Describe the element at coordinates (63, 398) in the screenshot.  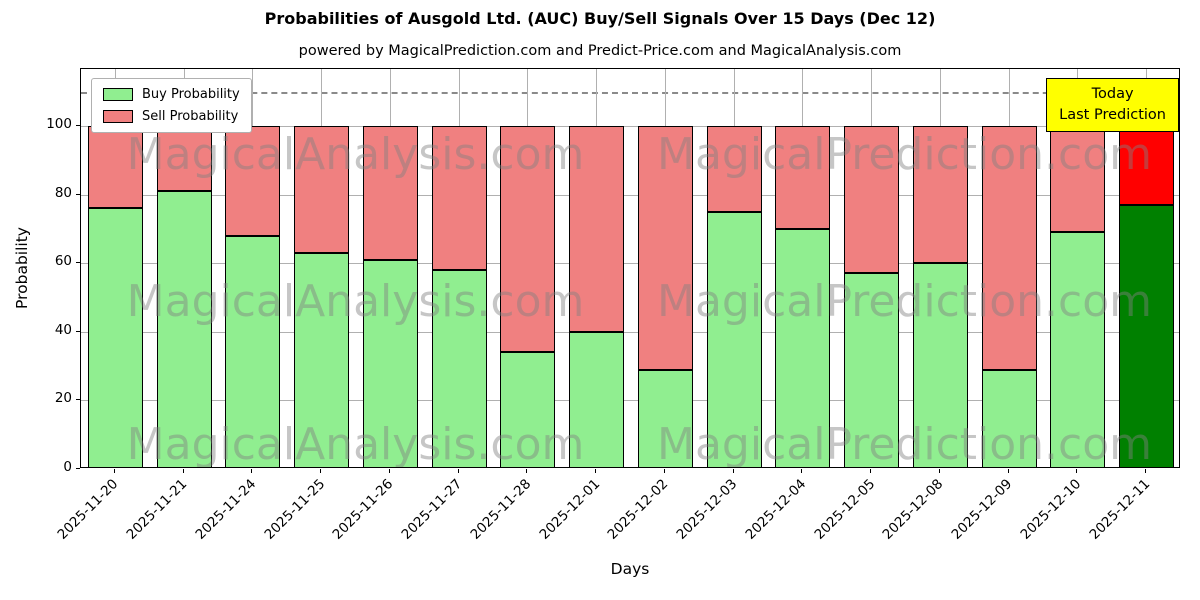
I see `y-tick-label: 20` at that location.